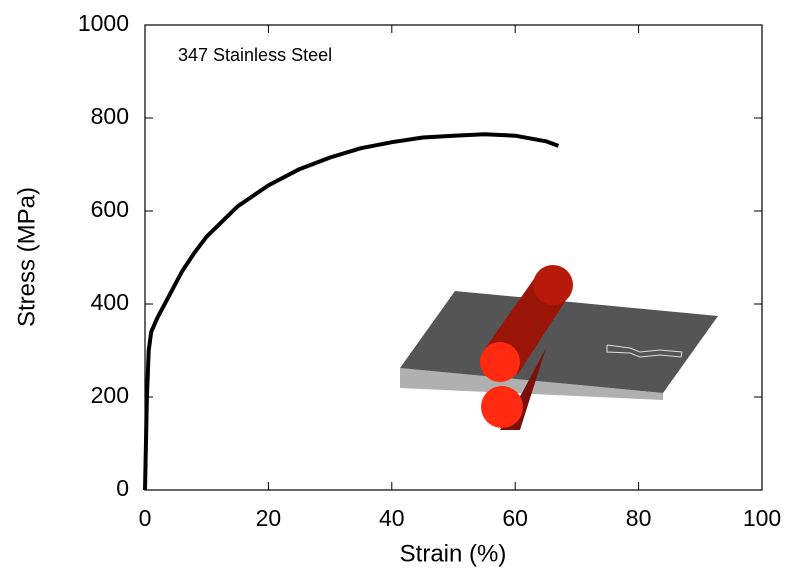 This screenshot has width=792, height=575. I want to click on y-tick-label: 0, so click(122, 488).